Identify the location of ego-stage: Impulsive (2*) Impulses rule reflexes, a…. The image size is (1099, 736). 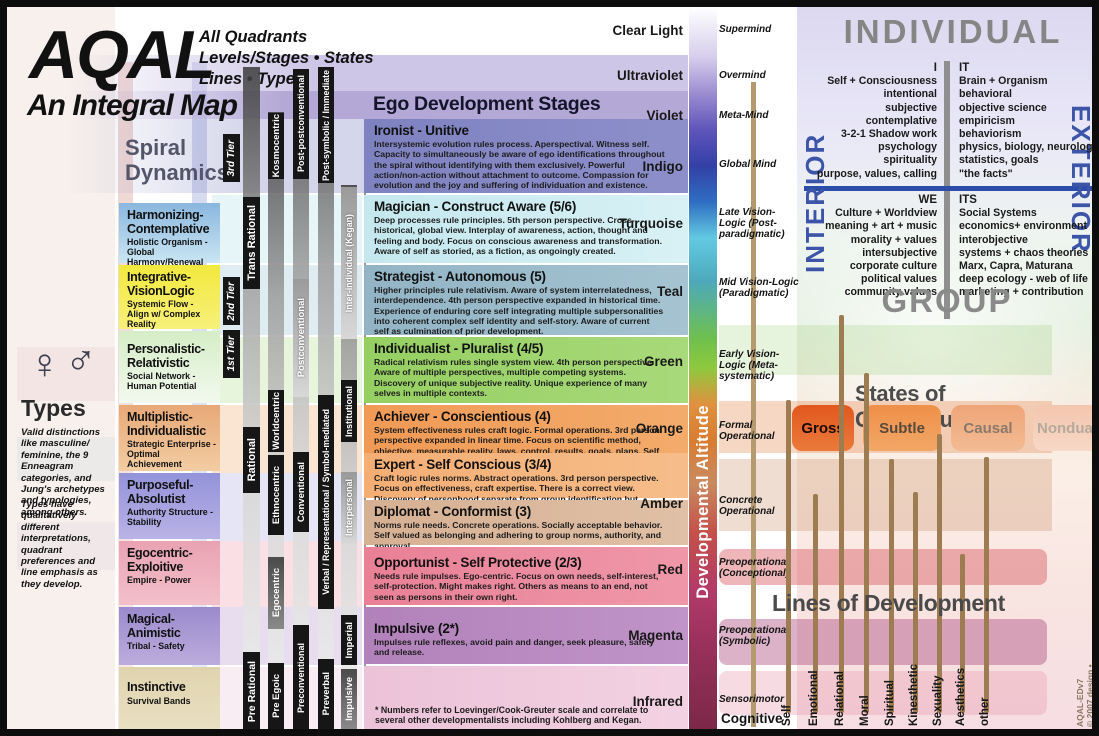
(526, 635).